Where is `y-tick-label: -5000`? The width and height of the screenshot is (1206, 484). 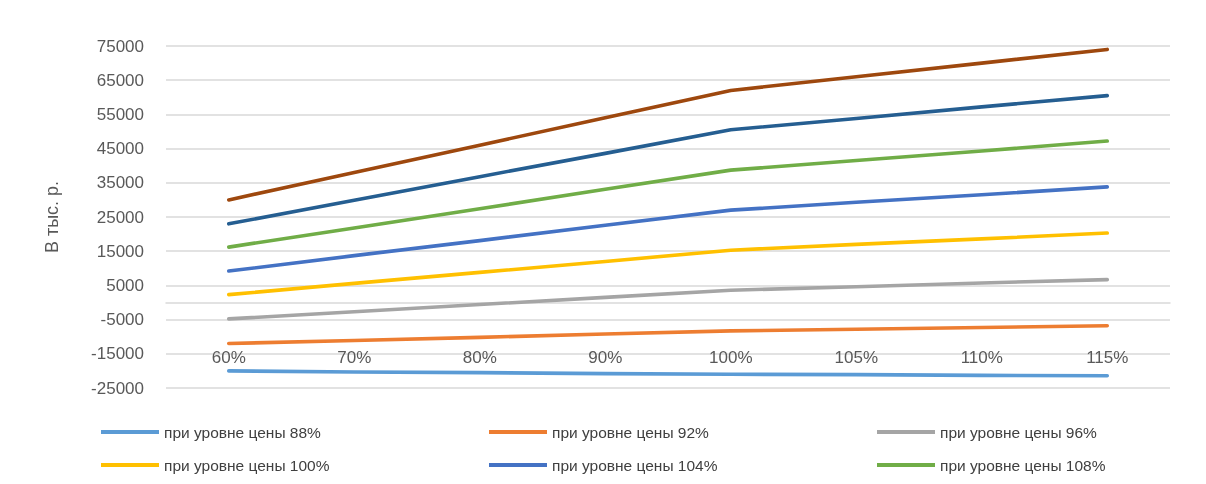 y-tick-label: -5000 is located at coordinates (122, 320).